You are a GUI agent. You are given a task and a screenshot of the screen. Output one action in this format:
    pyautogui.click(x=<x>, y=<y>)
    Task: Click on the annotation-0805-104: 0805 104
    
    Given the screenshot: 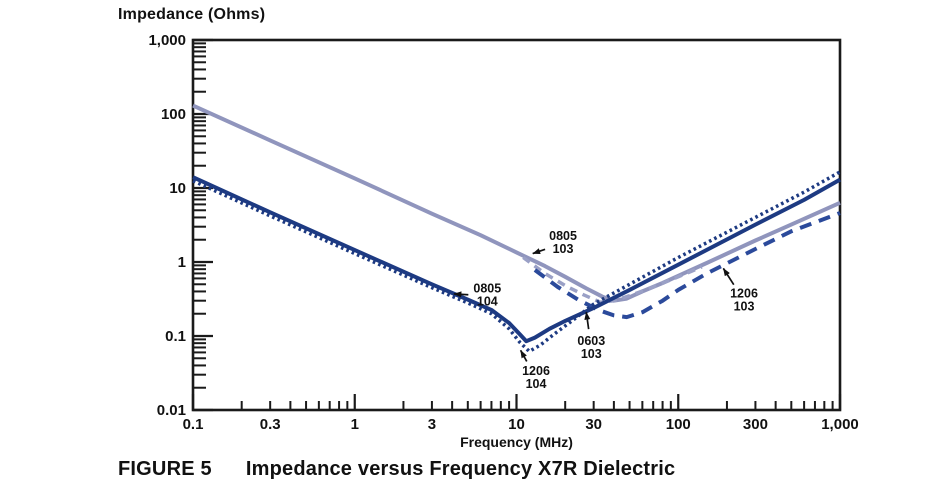 What is the action you would take?
    pyautogui.click(x=487, y=295)
    